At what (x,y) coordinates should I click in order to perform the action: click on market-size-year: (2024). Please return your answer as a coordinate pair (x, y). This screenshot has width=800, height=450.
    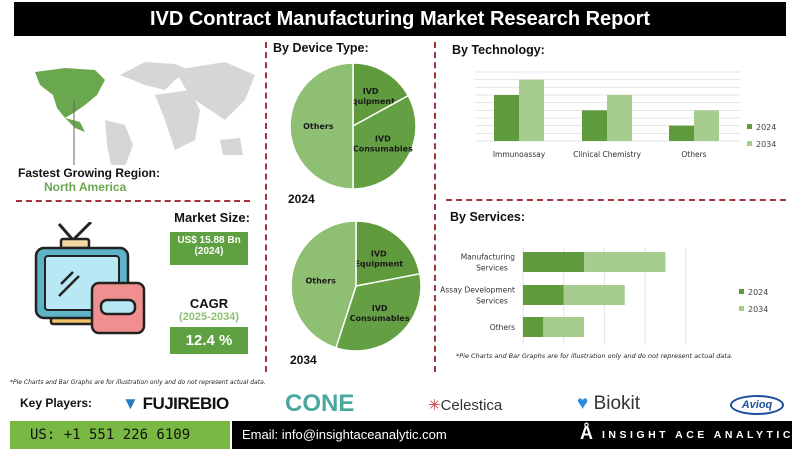
    Looking at the image, I should click on (209, 251).